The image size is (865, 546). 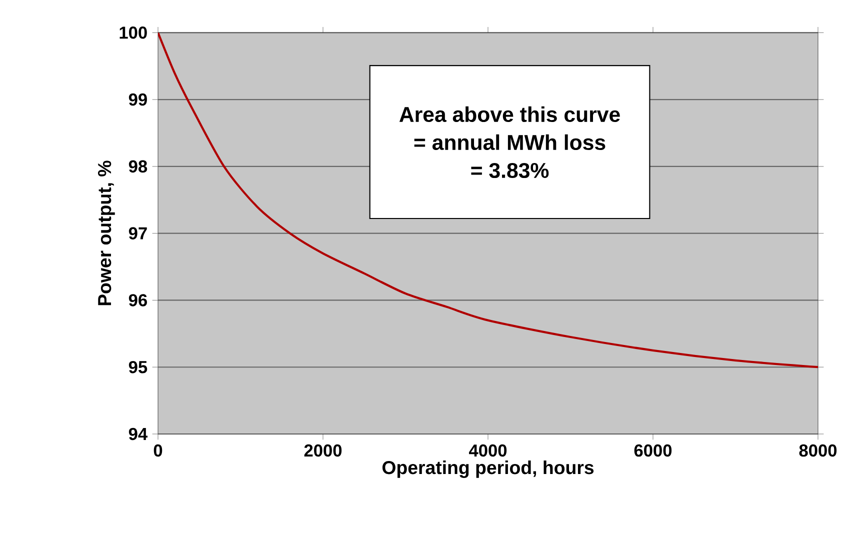 What do you see at coordinates (488, 469) in the screenshot?
I see `x-axis-title: Operating period, hours` at bounding box center [488, 469].